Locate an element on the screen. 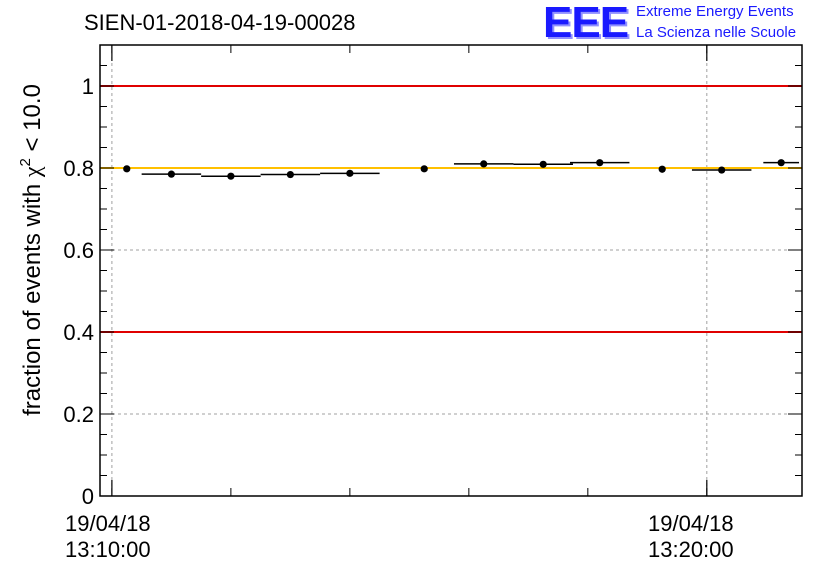 This screenshot has height=572, width=836. chart-title: SIEN-01-2018-04-19-00028 is located at coordinates (220, 22).